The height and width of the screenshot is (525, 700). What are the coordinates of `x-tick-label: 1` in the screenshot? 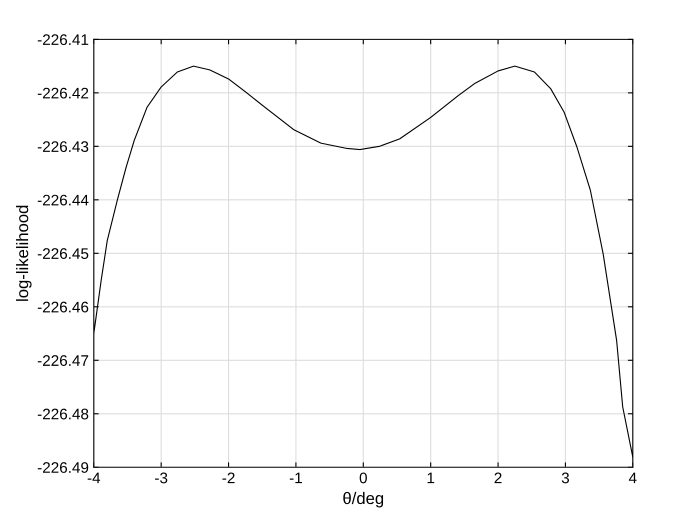 It's located at (431, 478).